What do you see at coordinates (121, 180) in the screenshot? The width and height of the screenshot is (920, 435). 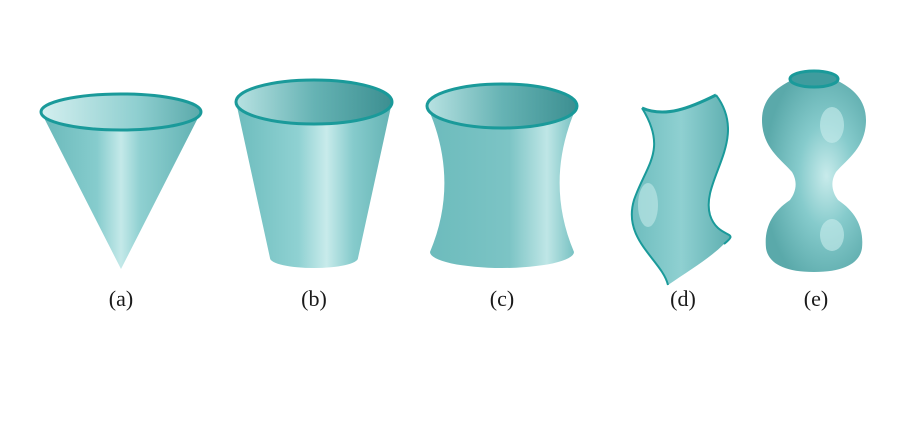 I see `cone-icon` at bounding box center [121, 180].